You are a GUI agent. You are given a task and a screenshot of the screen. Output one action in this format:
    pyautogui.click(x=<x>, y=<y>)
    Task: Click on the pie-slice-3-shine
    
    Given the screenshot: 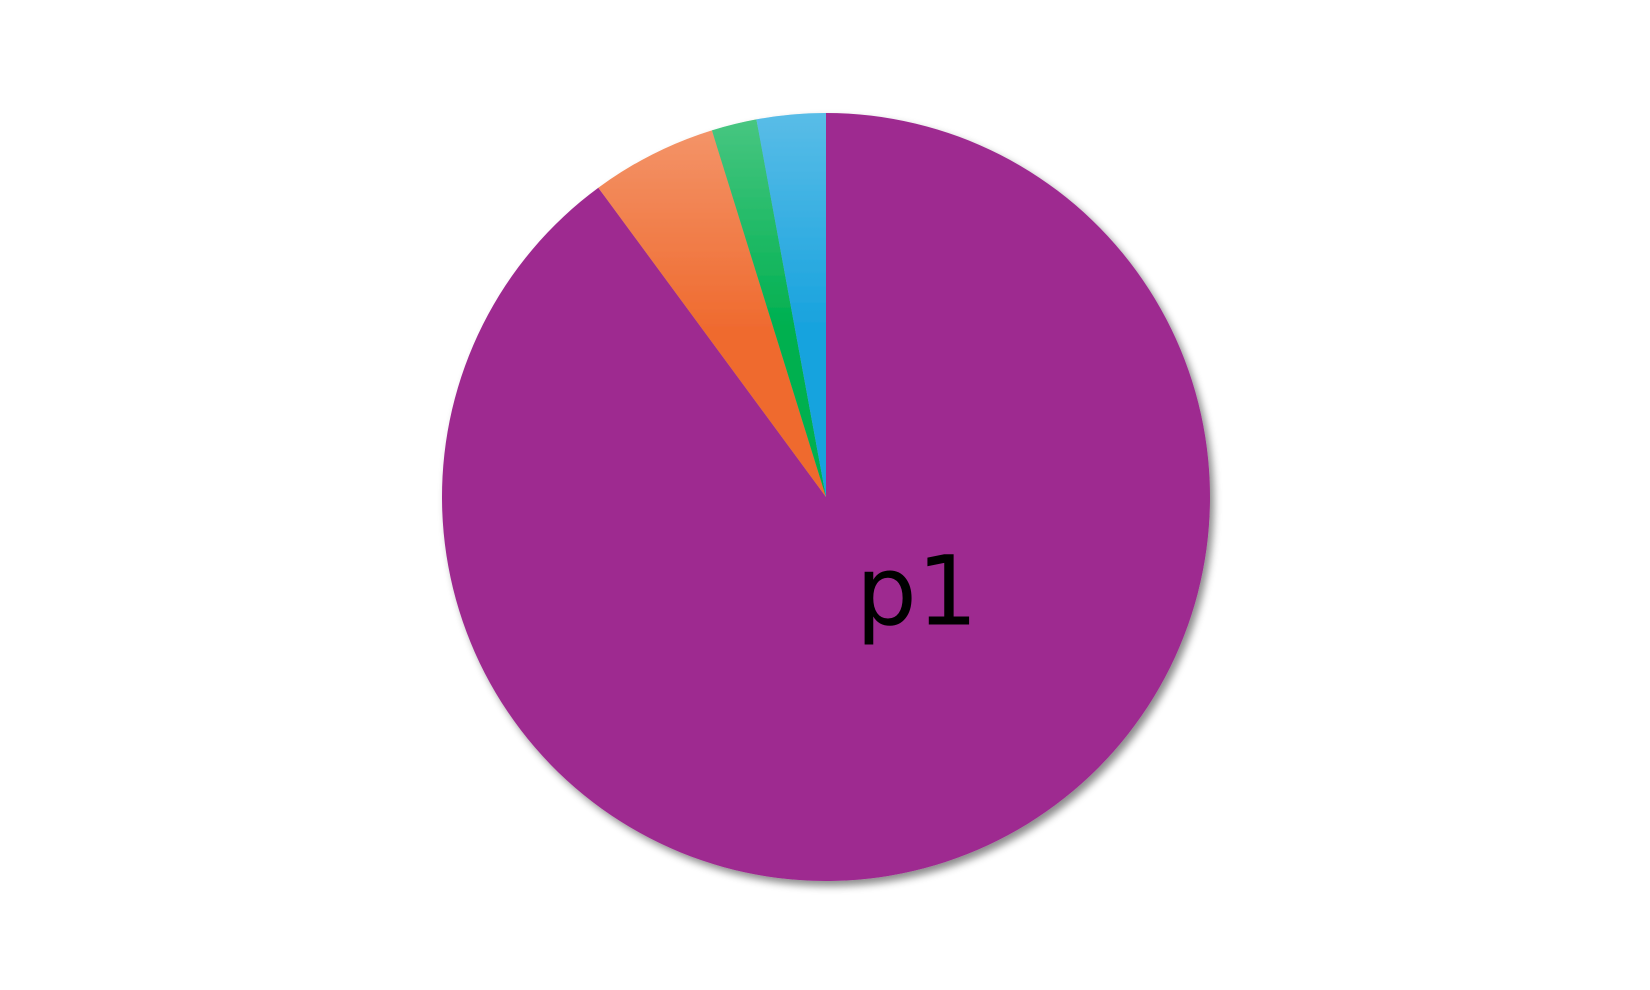 What is the action you would take?
    pyautogui.click(x=768, y=308)
    